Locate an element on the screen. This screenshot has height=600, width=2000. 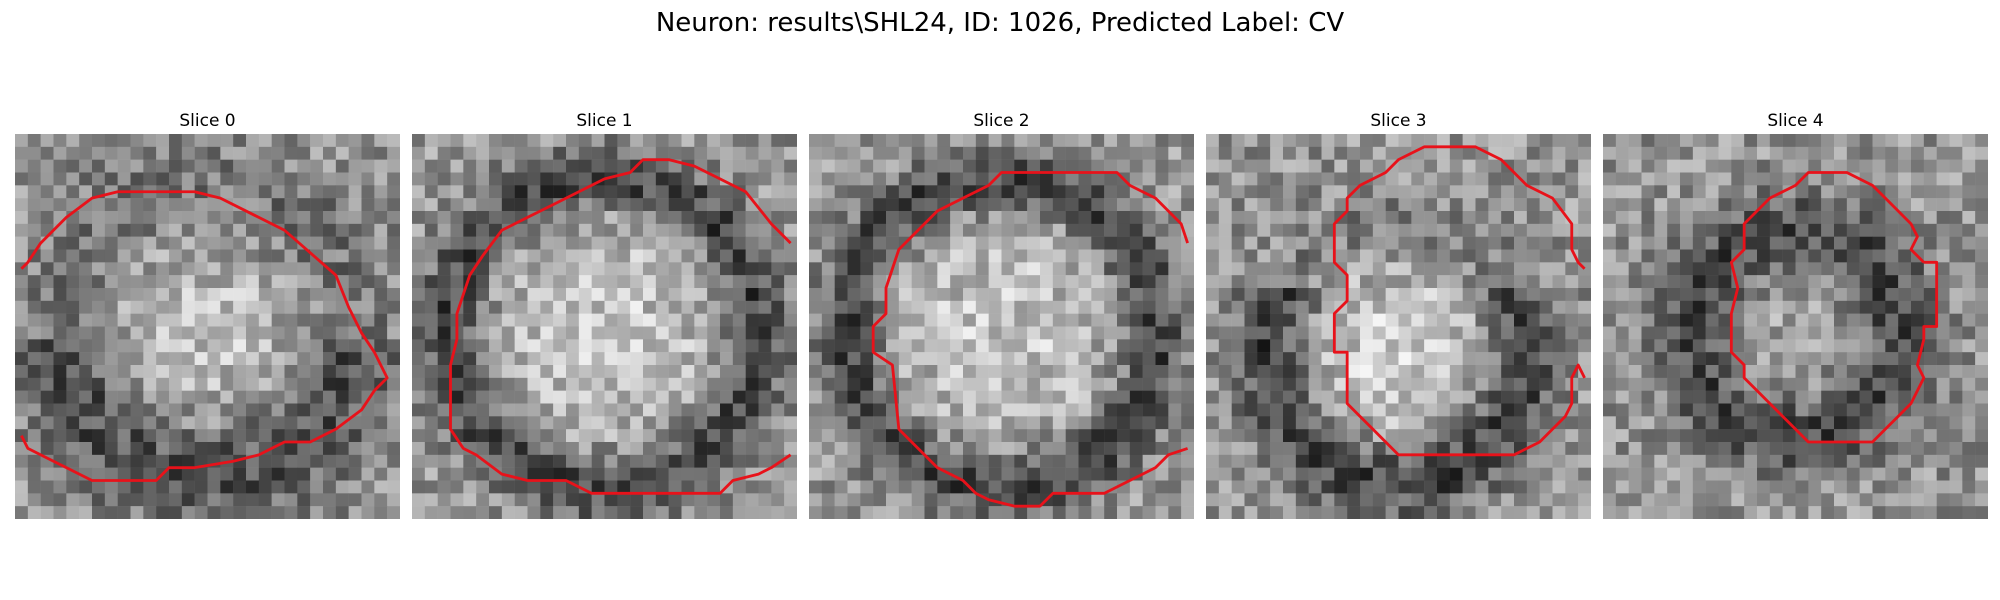
slice-title: Slice 2 is located at coordinates (1001, 121).